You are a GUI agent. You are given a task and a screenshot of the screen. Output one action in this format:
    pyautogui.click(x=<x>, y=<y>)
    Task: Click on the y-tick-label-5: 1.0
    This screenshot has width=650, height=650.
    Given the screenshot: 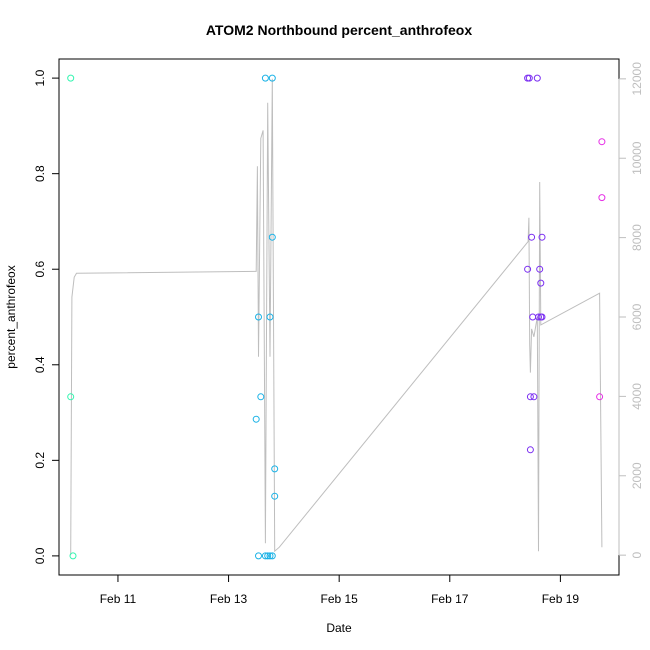 What is the action you would take?
    pyautogui.click(x=40, y=77)
    